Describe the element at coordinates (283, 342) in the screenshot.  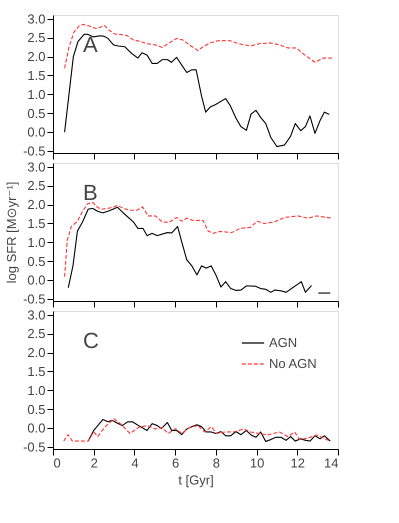
I see `legend-label: AGN` at that location.